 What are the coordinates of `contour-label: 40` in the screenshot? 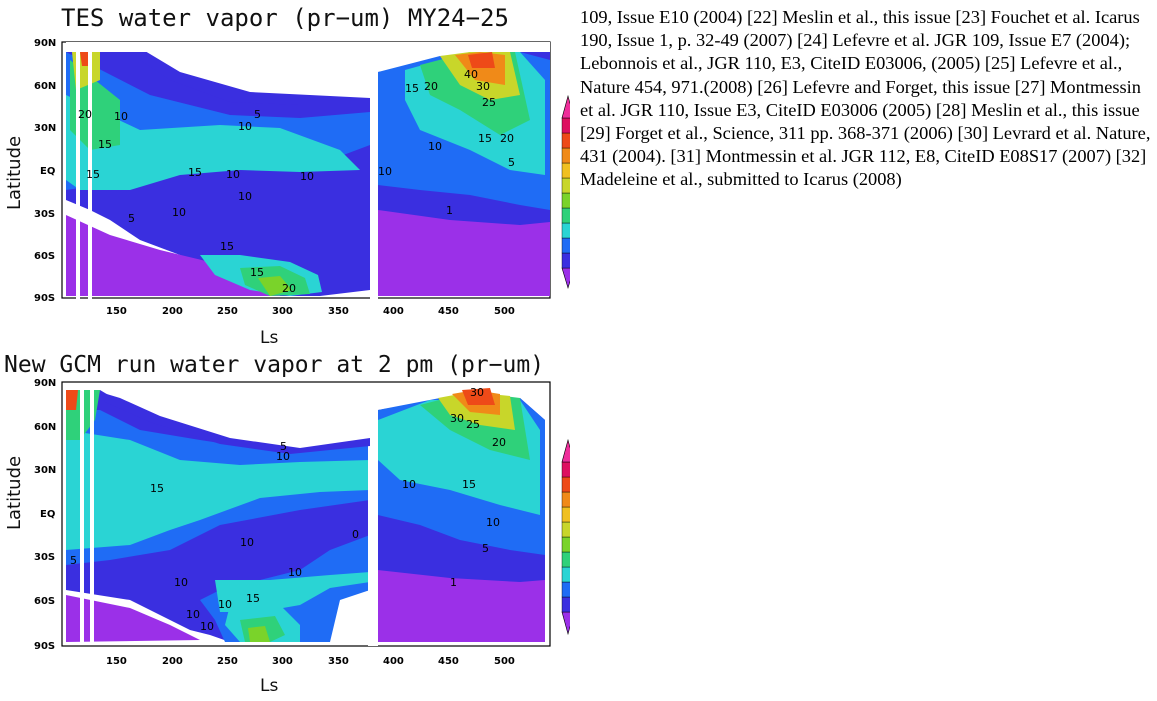 It's located at (471, 74).